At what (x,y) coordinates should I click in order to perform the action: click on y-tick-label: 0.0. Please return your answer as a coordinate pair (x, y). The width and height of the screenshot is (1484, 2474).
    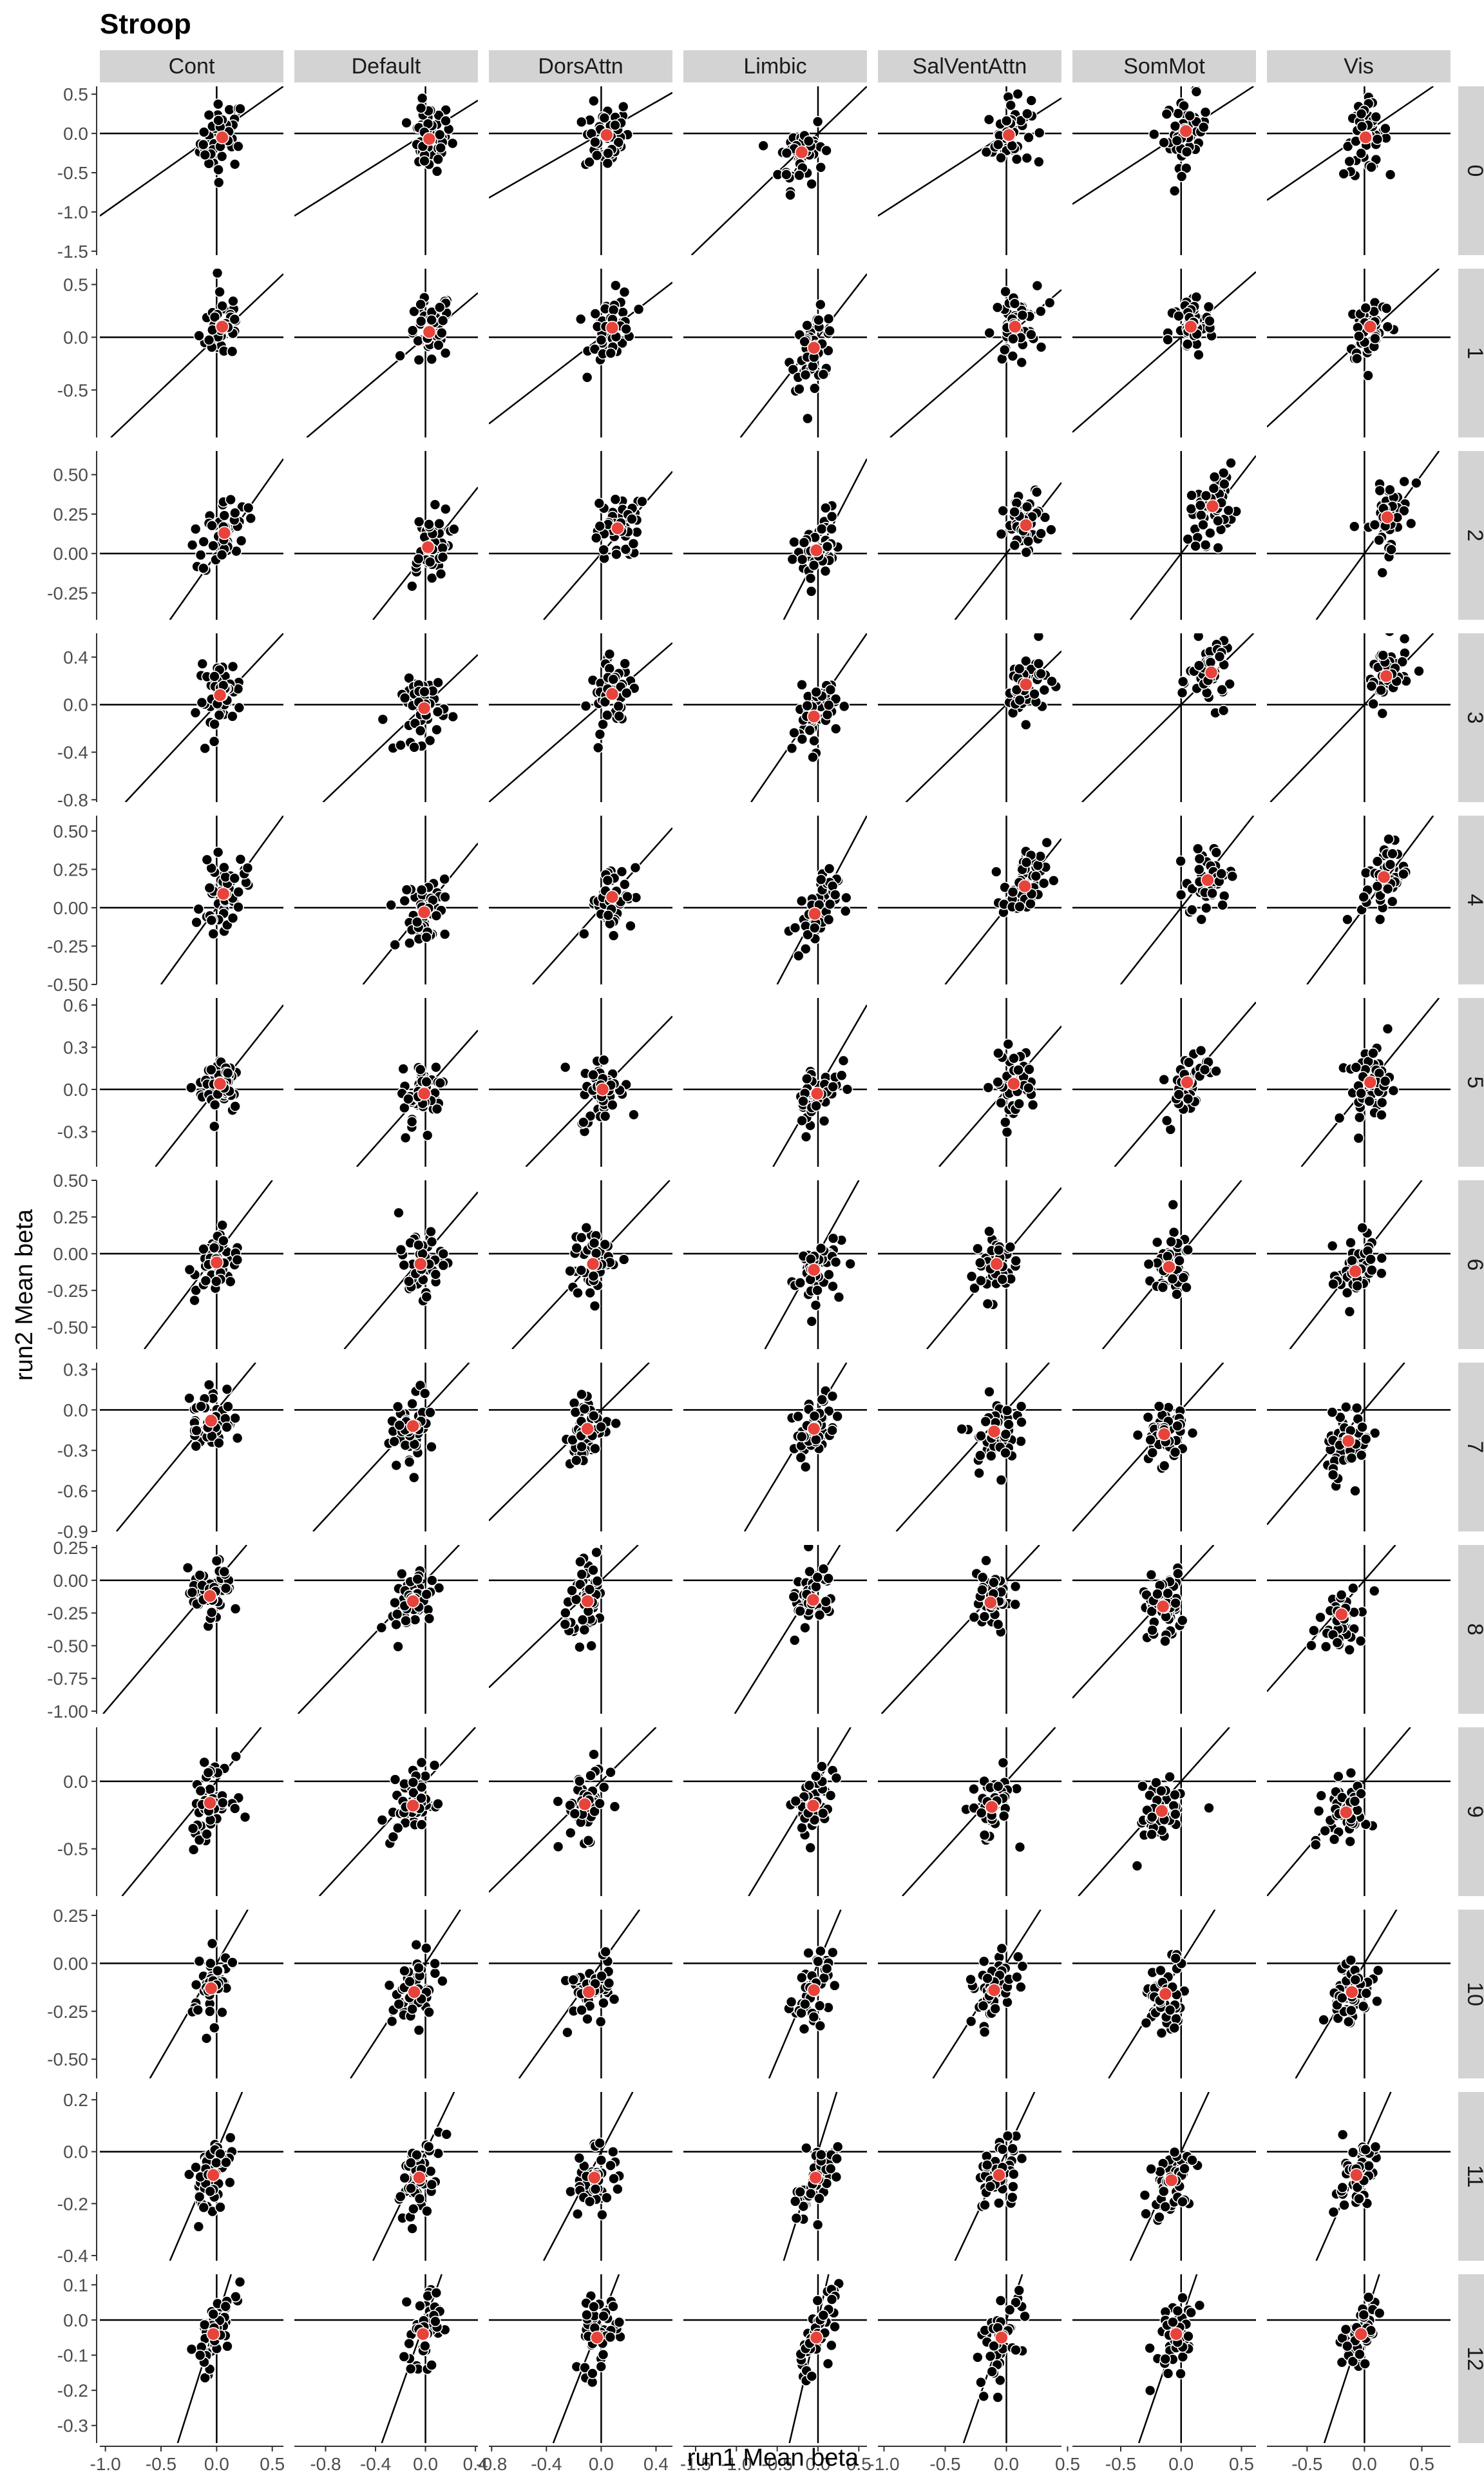
    Looking at the image, I should click on (75, 2320).